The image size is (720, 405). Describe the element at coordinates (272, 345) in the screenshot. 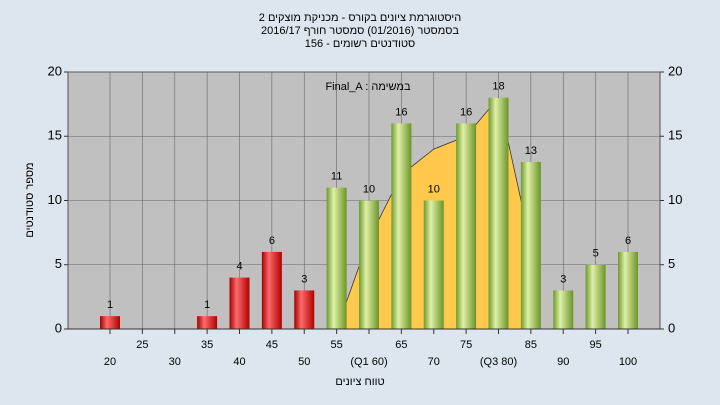

I see `x-tick-label: 45` at that location.